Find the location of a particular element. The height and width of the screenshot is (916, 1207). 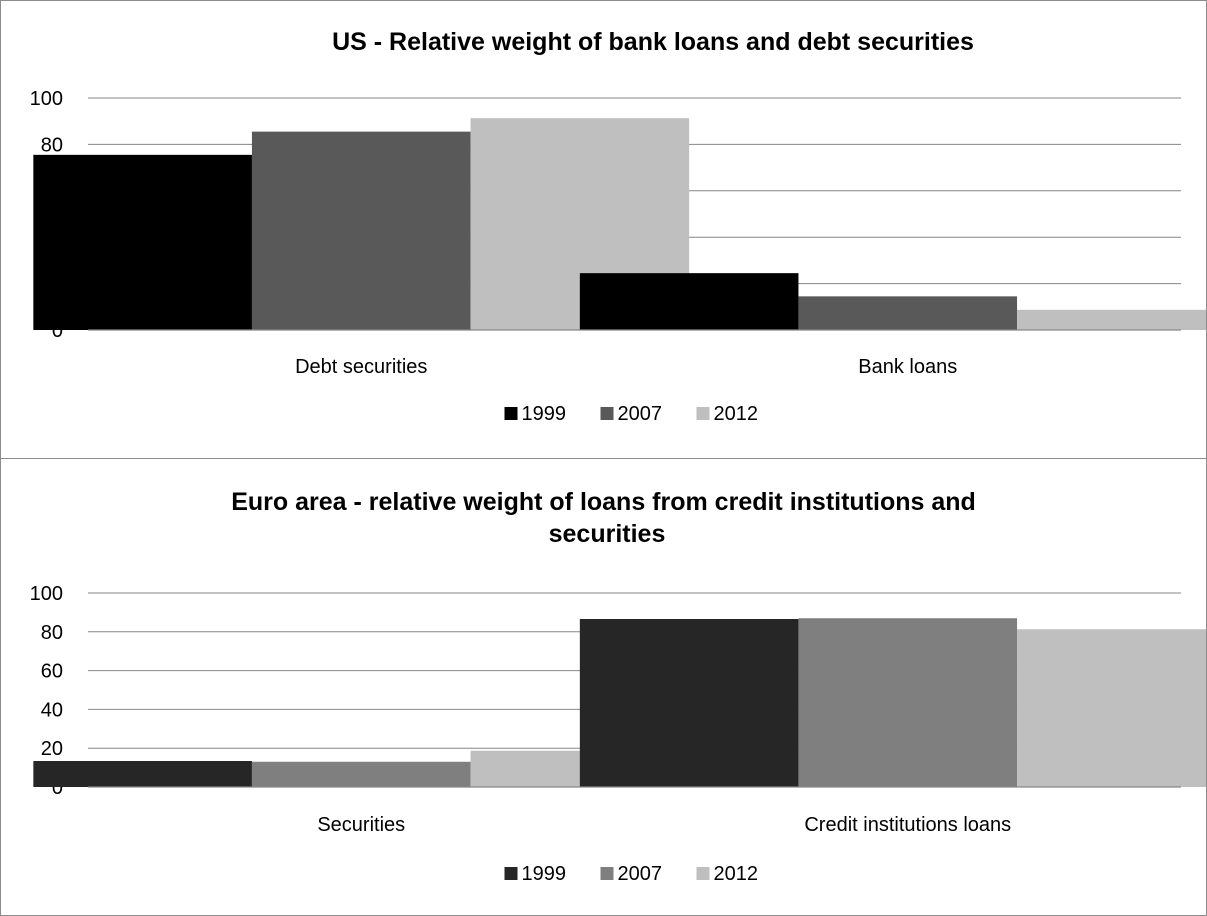

category-label: Credit institutions loans is located at coordinates (907, 825).